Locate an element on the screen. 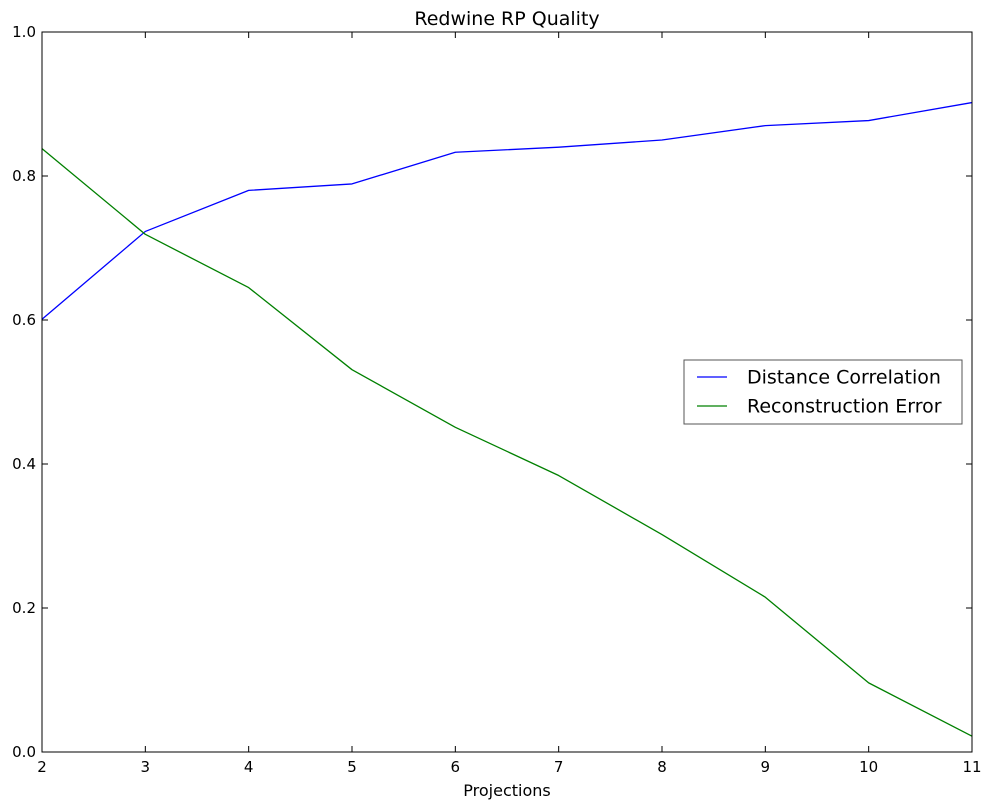 The height and width of the screenshot is (810, 992). x-tick-label: 5 is located at coordinates (352, 767).